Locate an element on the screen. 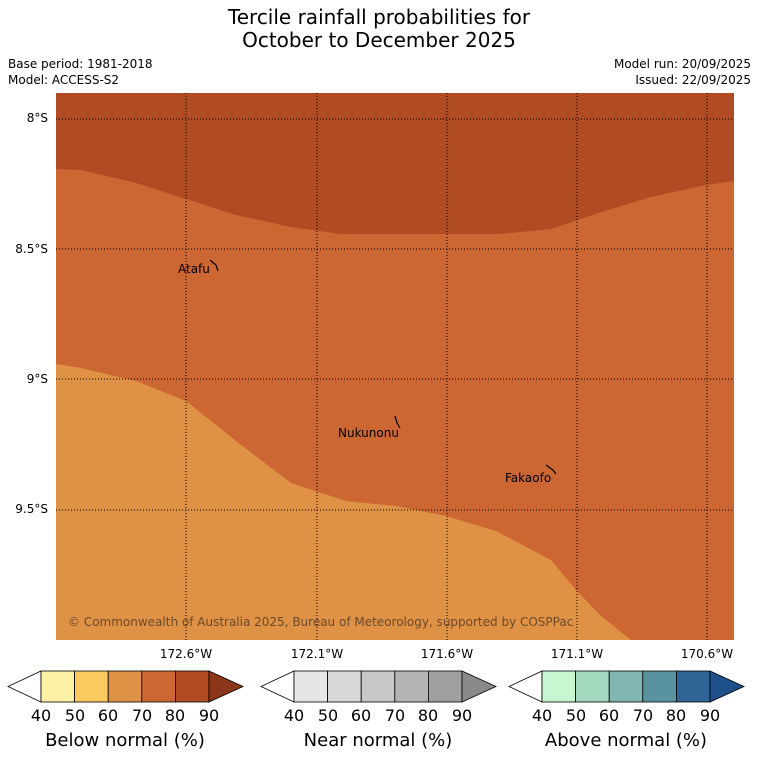 The width and height of the screenshot is (758, 781). title-line-1: Tercile rainfall probabilities for is located at coordinates (379, 17).